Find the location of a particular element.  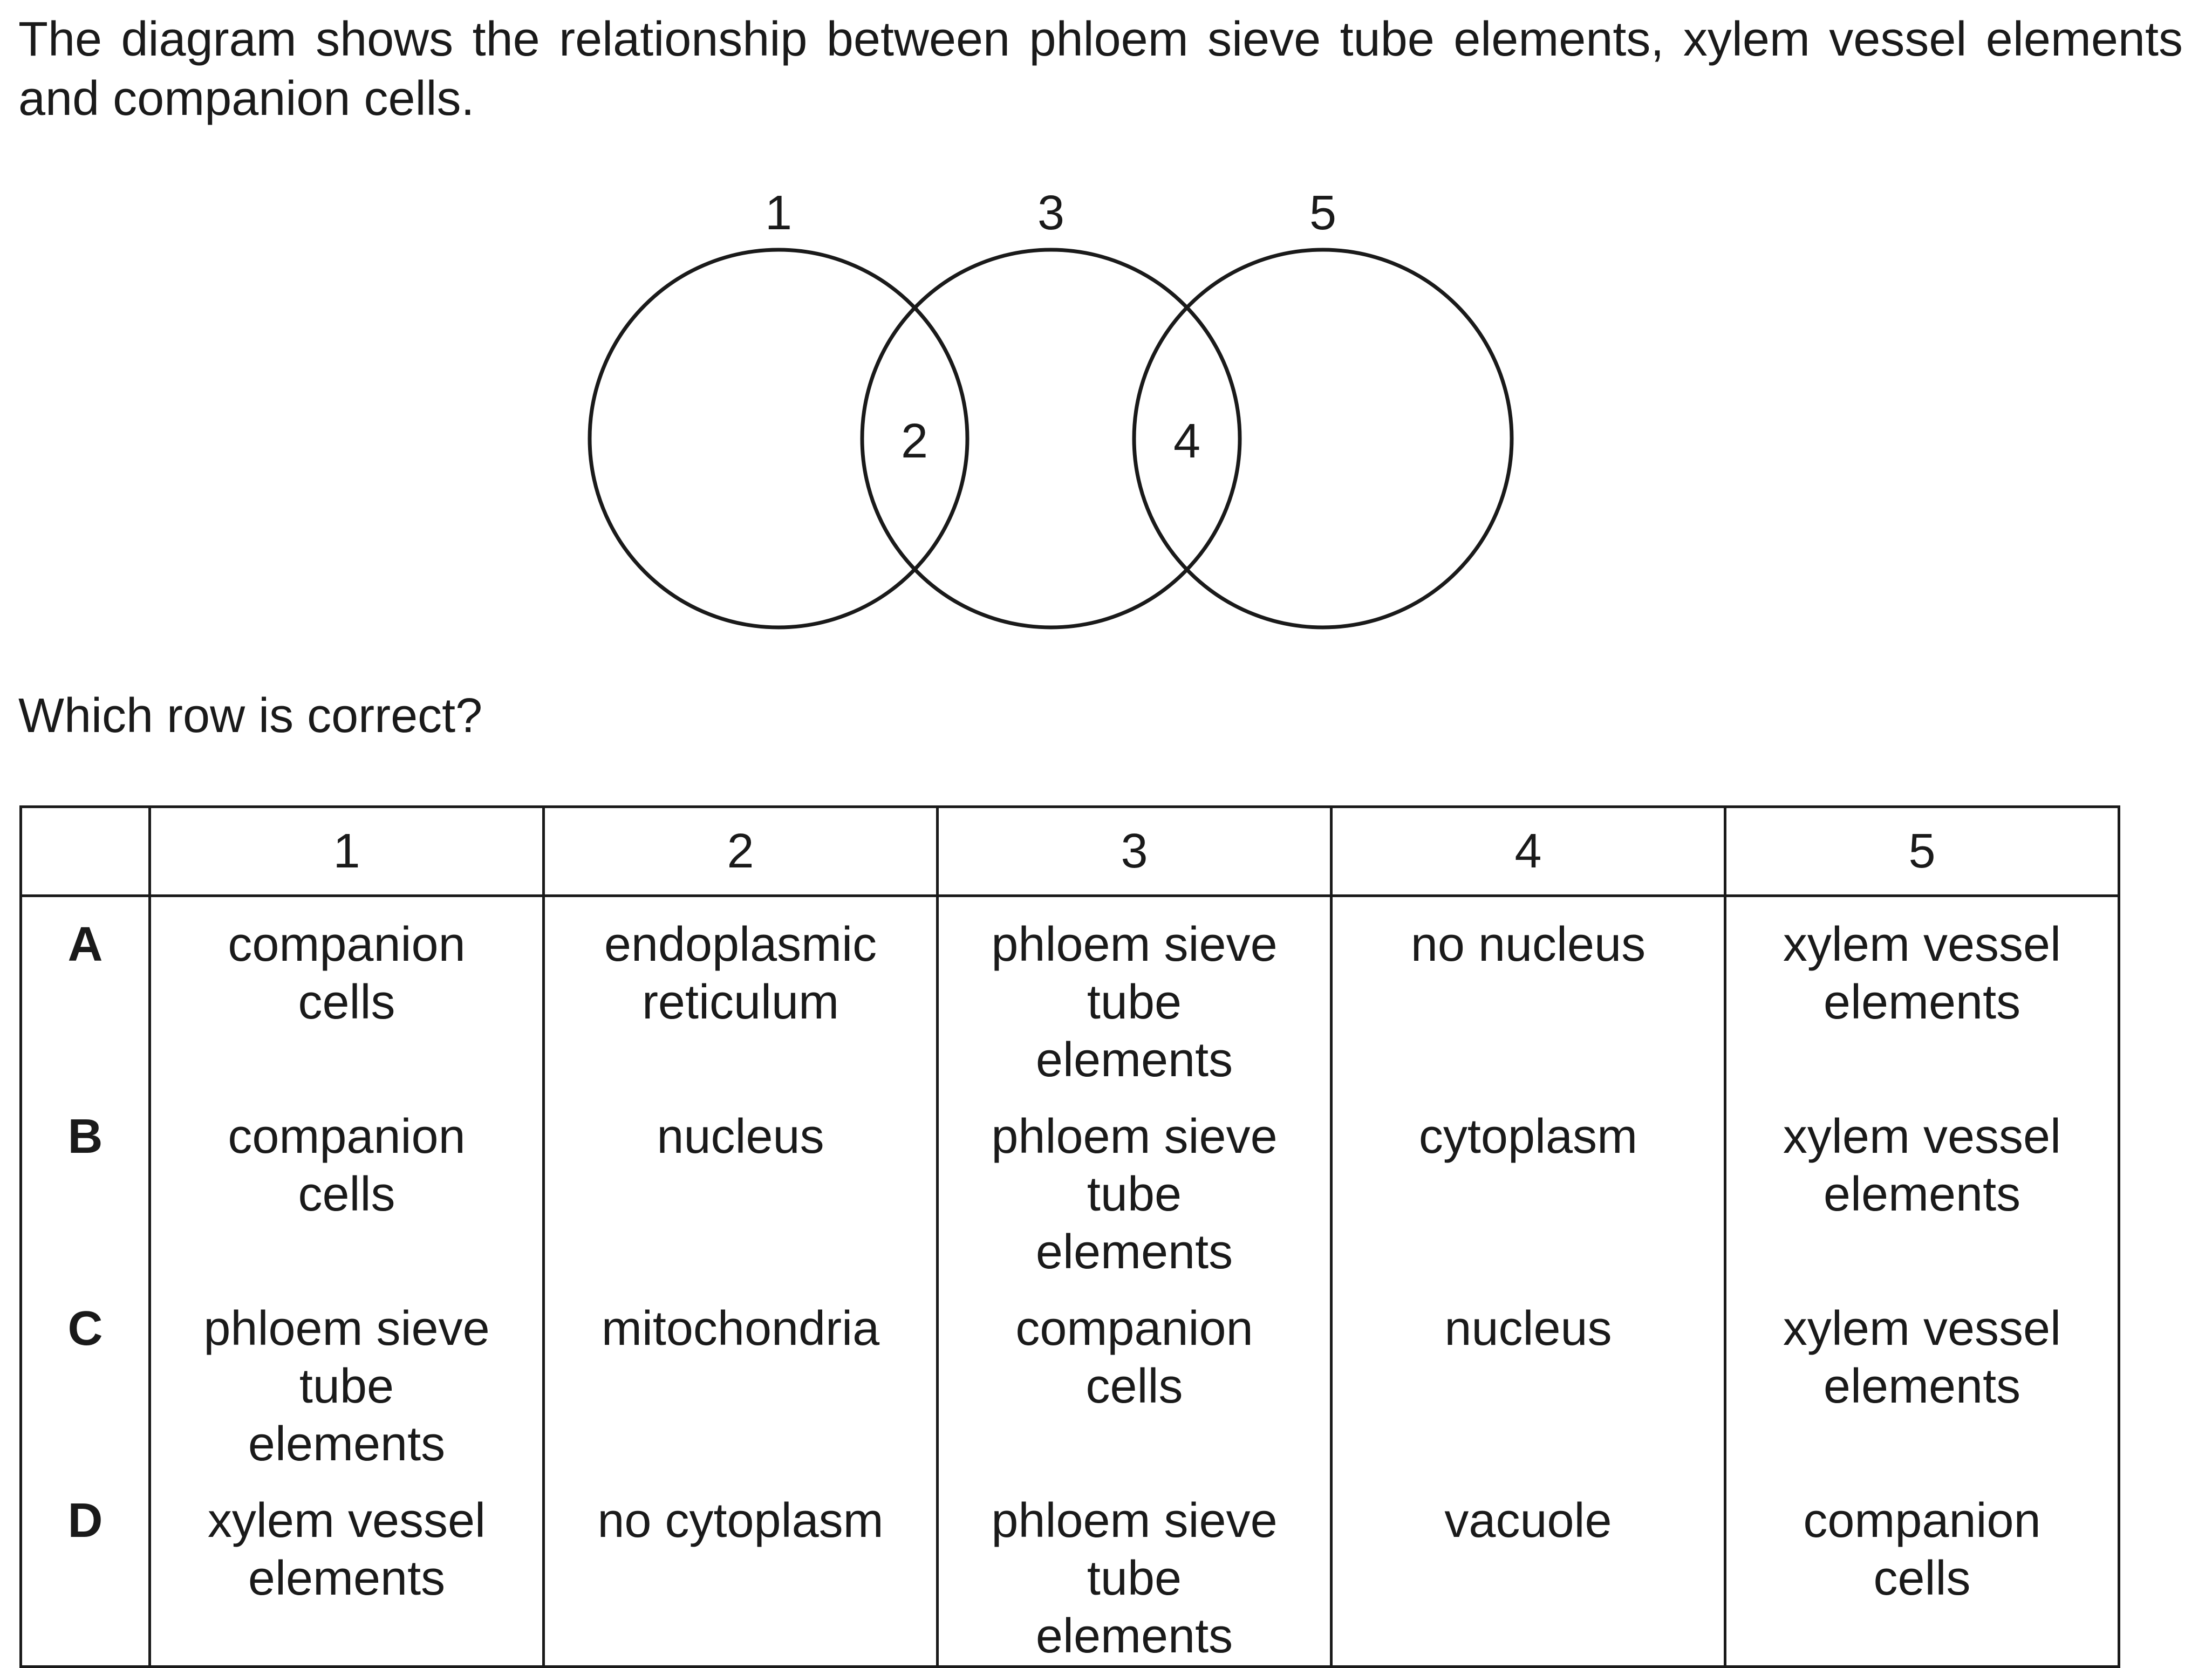

row-letter: D is located at coordinates (85, 1570).